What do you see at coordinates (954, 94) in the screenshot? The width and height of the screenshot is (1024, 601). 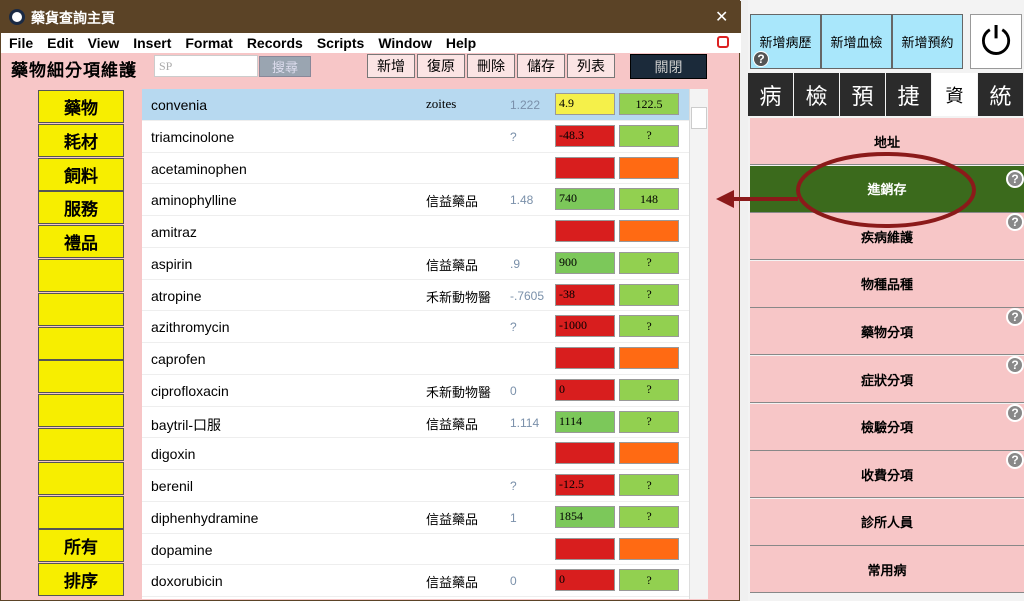 I see `tab: 資` at bounding box center [954, 94].